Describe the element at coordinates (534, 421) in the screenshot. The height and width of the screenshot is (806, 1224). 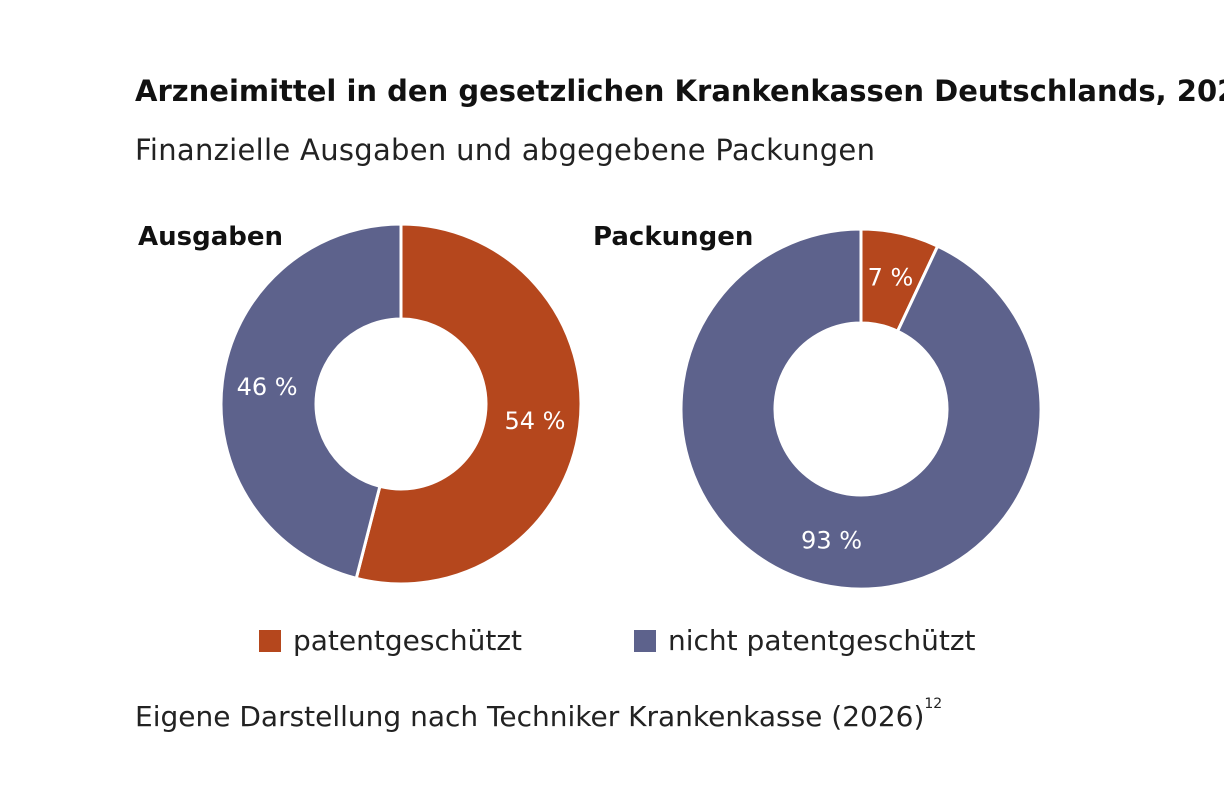
I see `donut-0-slice-0-label: 54 %` at that location.